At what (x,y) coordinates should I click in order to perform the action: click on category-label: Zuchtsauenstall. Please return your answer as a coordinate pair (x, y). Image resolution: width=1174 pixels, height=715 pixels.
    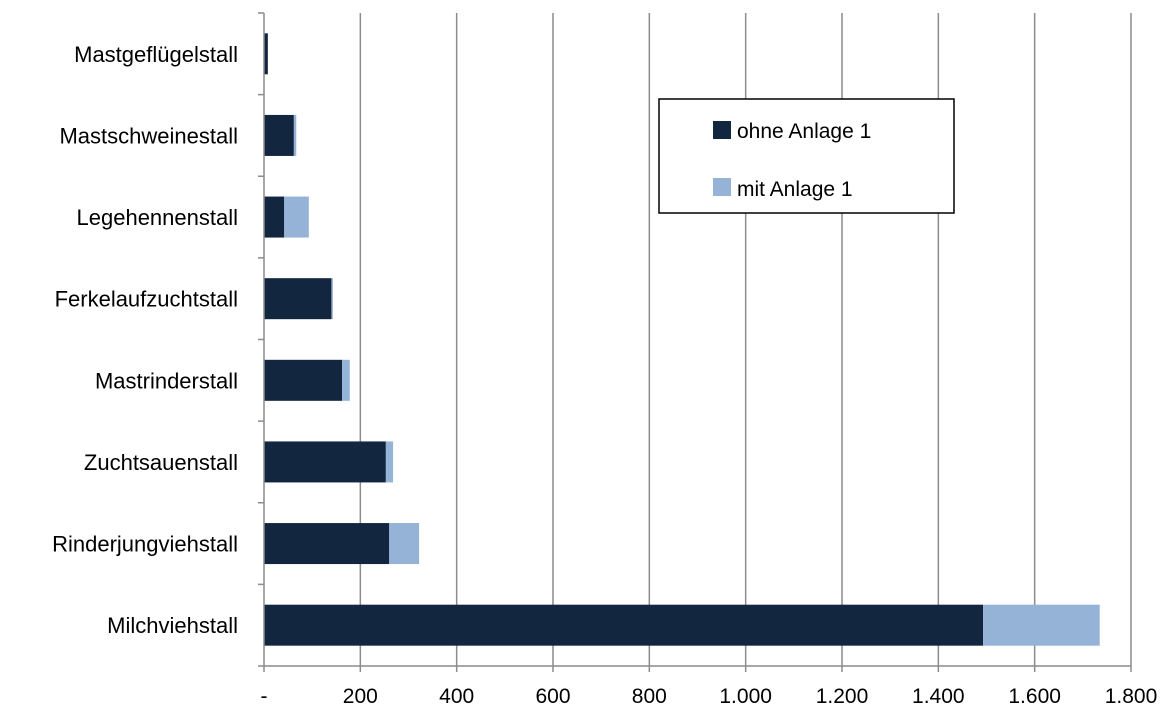
    Looking at the image, I should click on (161, 462).